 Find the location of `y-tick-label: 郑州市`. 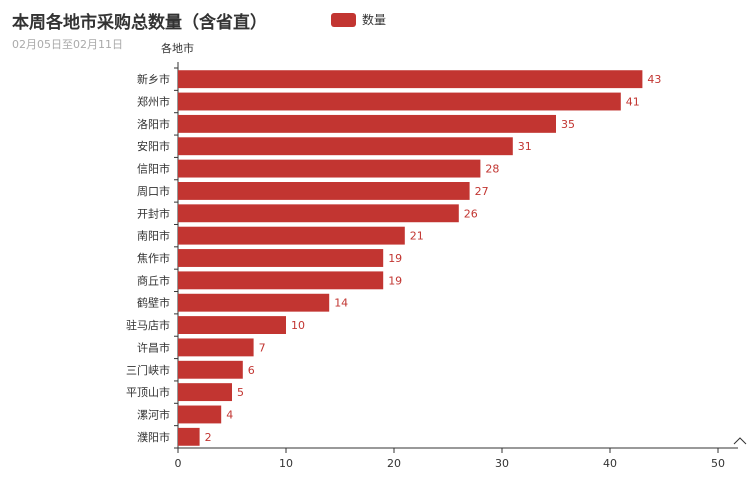

y-tick-label: 郑州市 is located at coordinates (153, 102).